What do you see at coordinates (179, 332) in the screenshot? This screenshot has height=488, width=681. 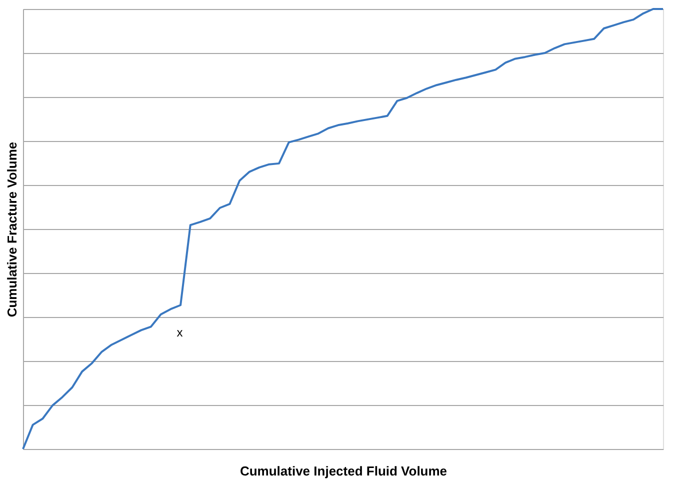 I see `annotation: x` at bounding box center [179, 332].